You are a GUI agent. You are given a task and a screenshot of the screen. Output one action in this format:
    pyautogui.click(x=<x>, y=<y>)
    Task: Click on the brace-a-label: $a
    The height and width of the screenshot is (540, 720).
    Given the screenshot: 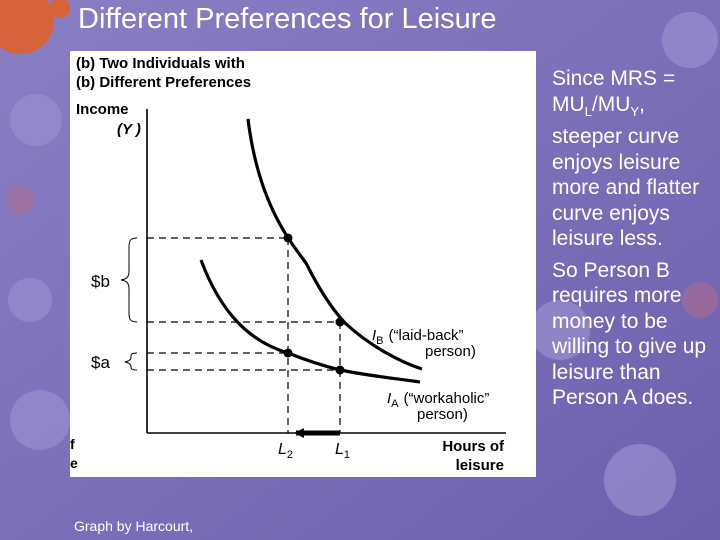 What is the action you would take?
    pyautogui.click(x=100, y=362)
    